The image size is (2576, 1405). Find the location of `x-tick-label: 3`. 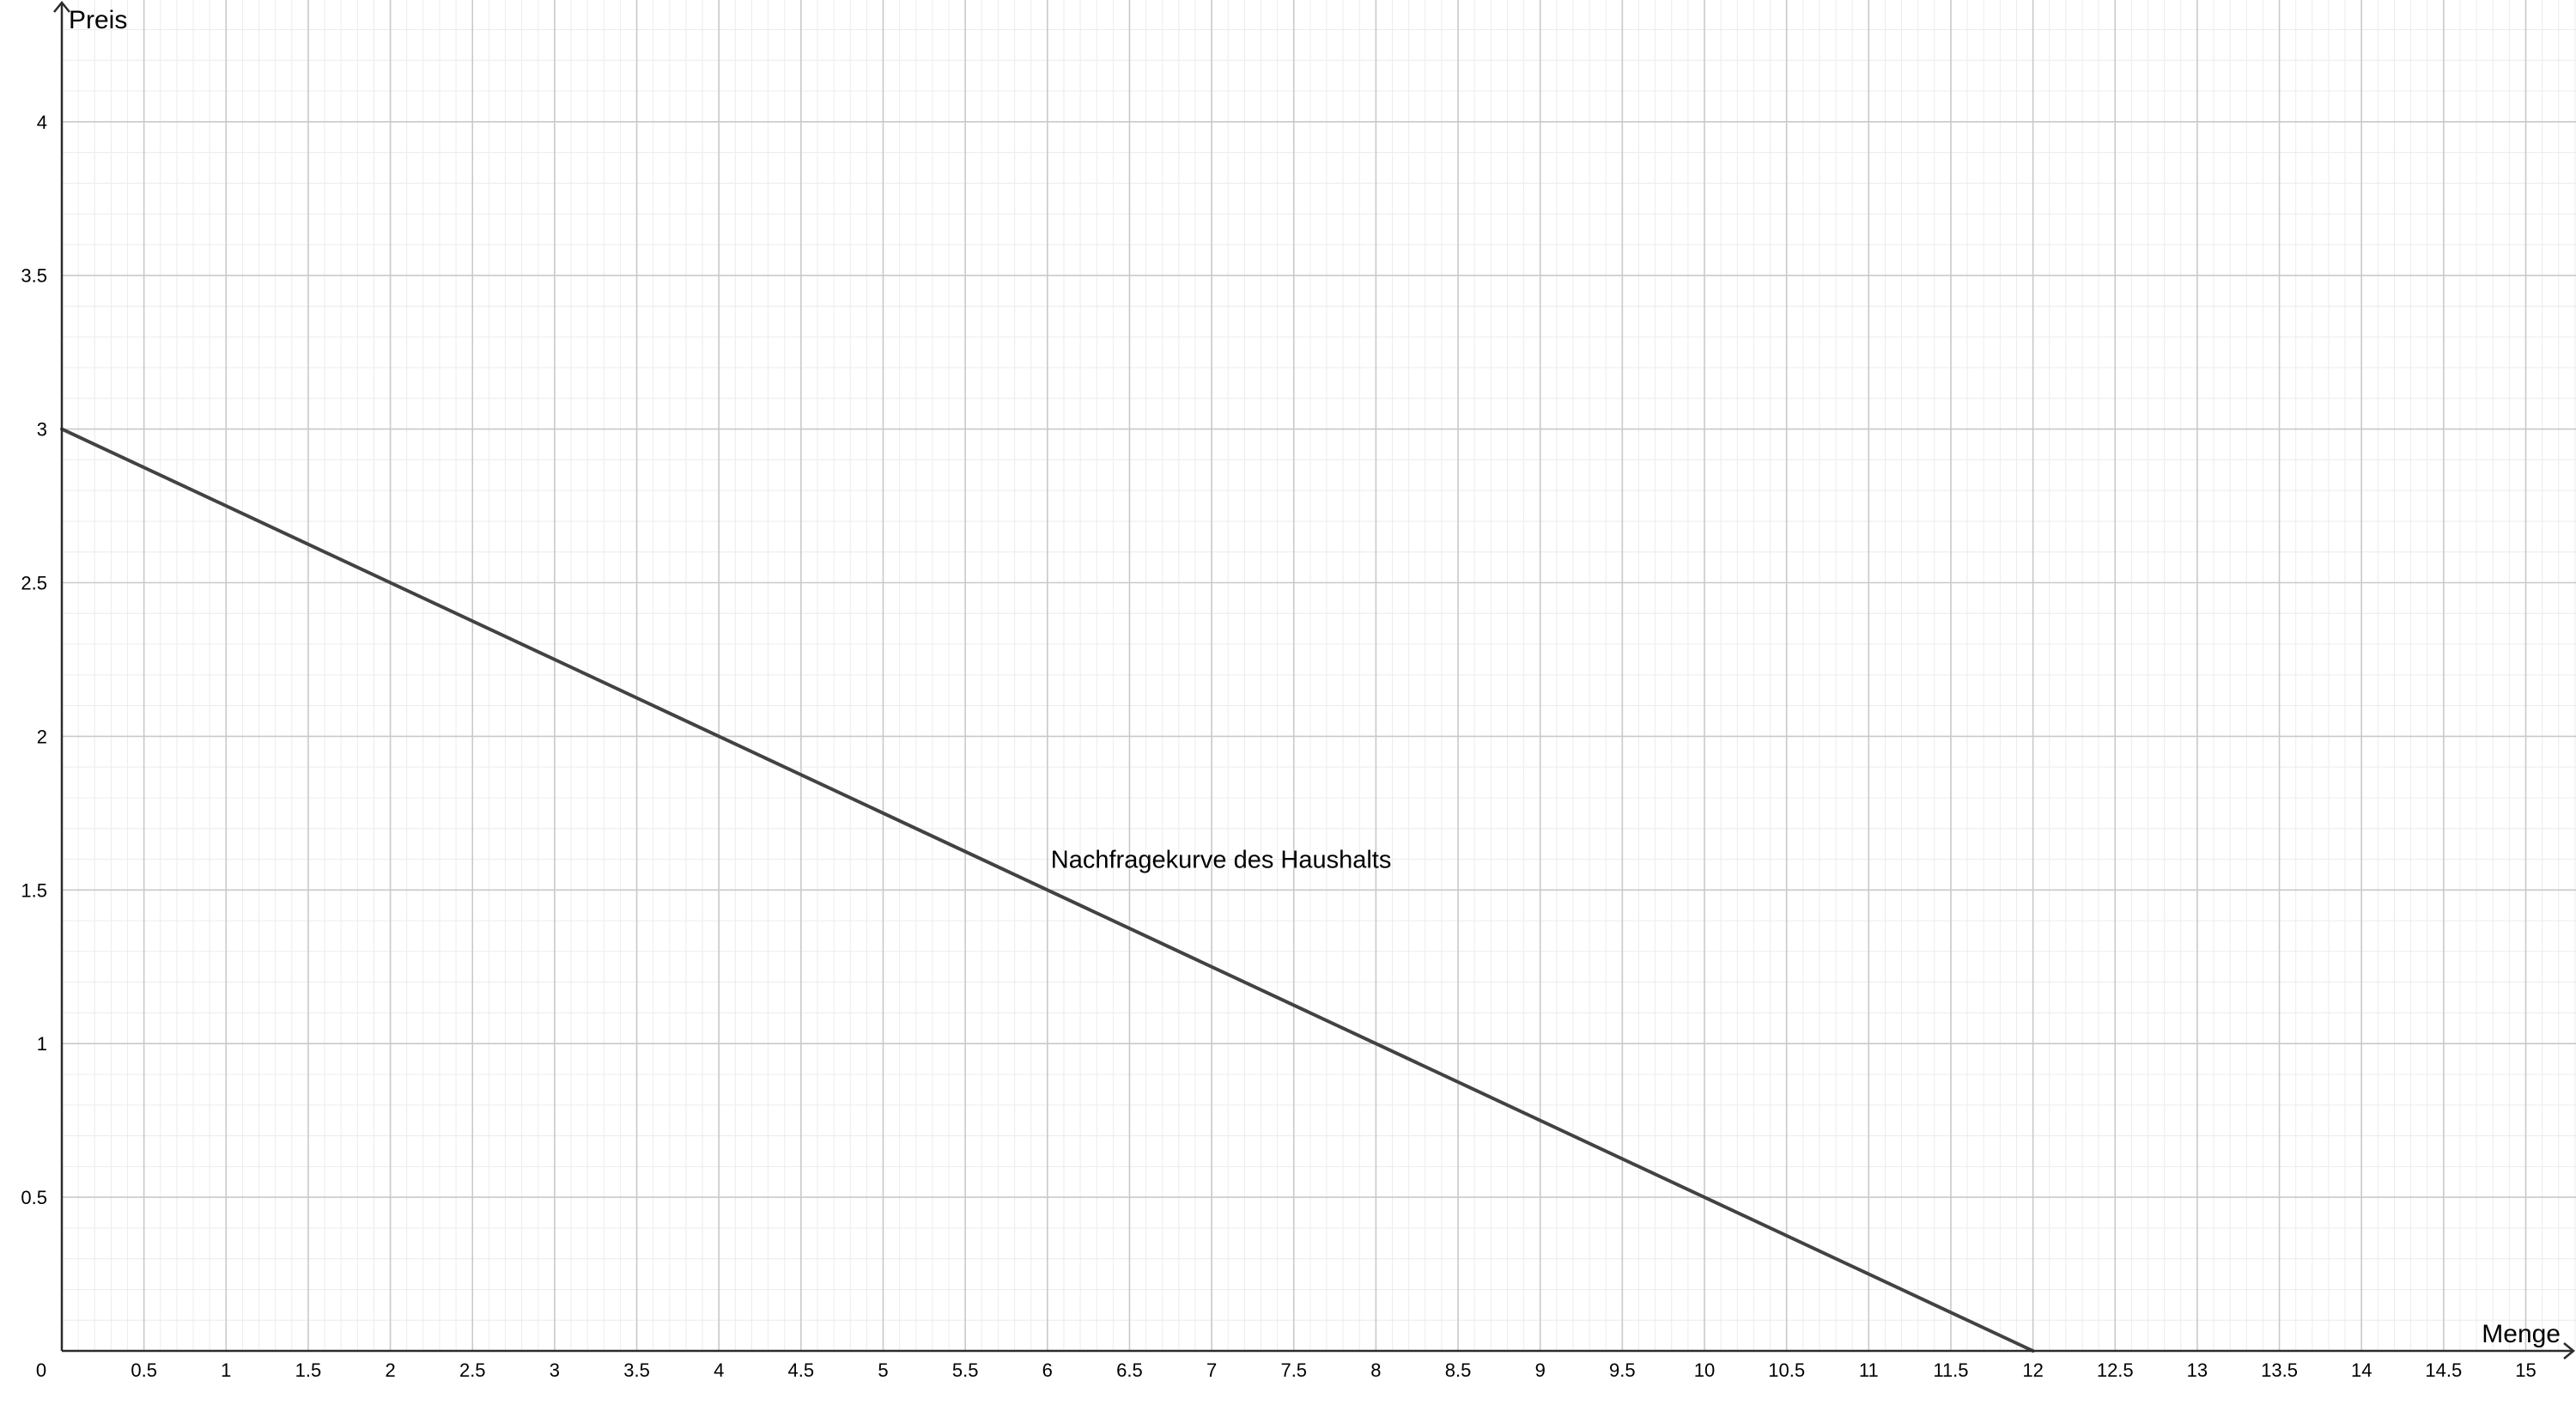

x-tick-label: 3 is located at coordinates (555, 1370).